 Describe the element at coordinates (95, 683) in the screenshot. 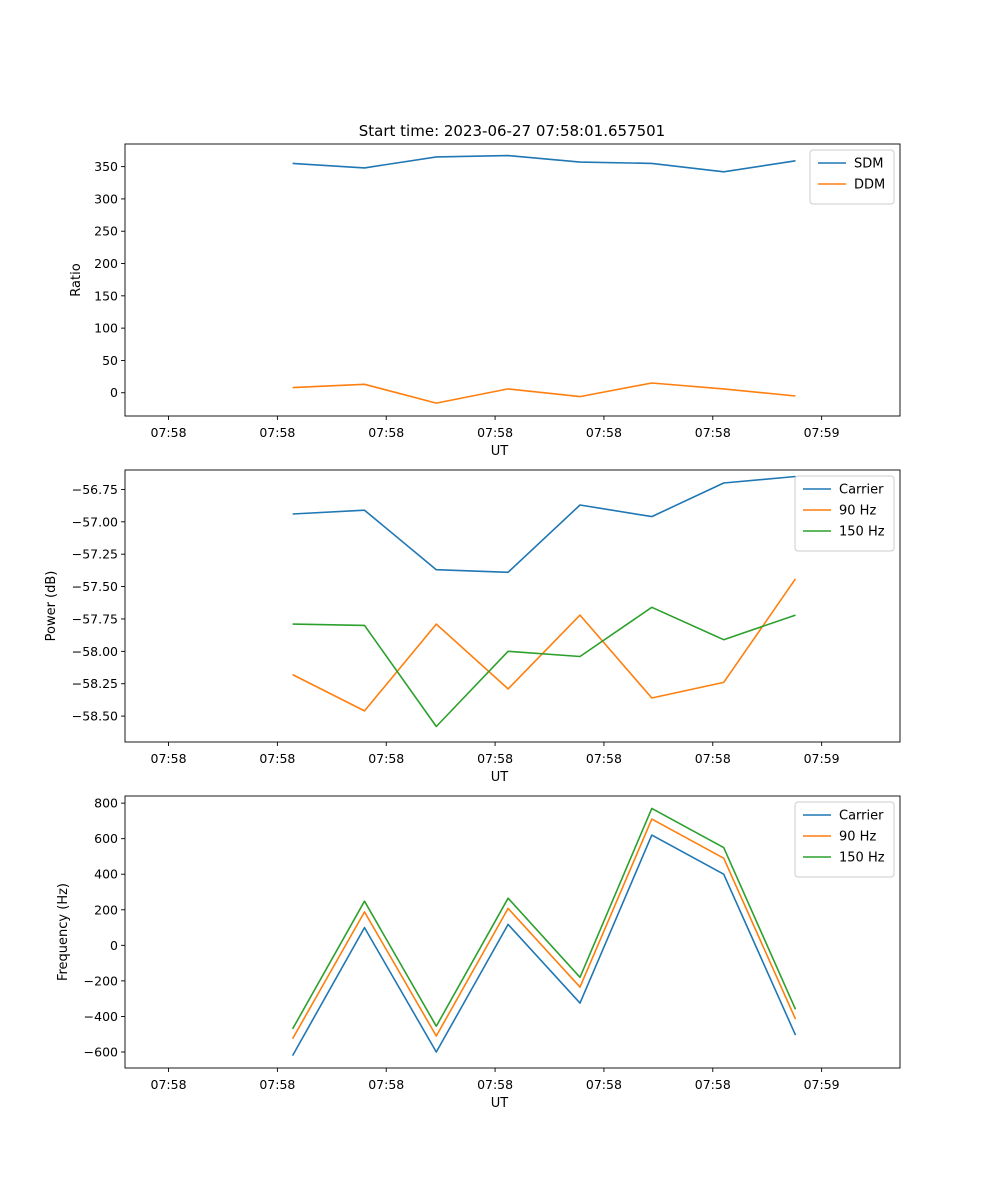

I see `y-tick-label: −58.25` at that location.